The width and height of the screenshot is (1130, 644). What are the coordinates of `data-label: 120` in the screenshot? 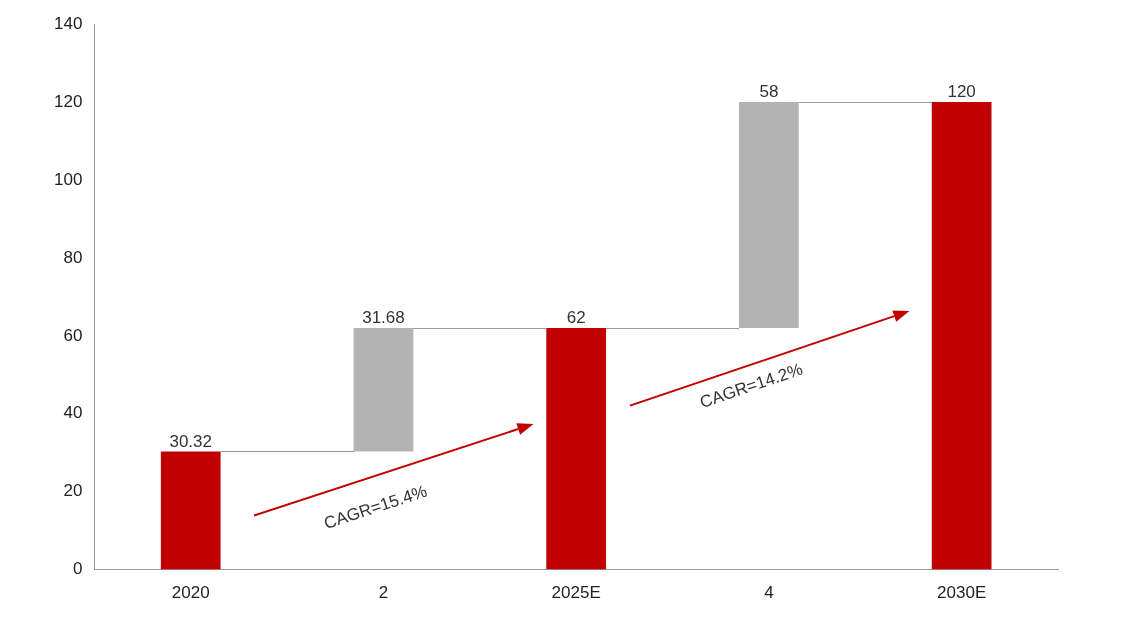 It's located at (961, 92).